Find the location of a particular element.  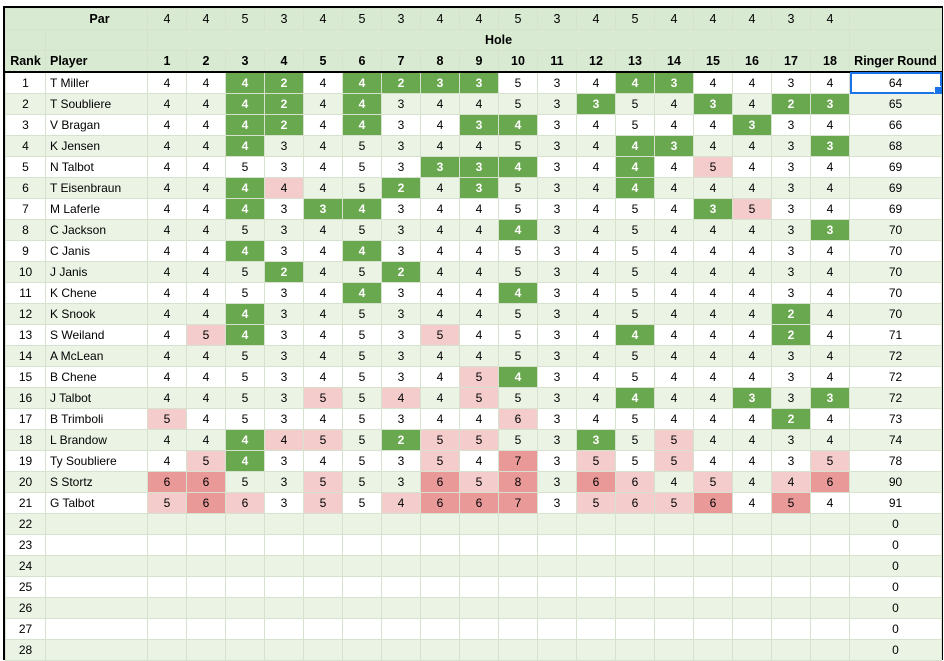

ringer-round-cell: 0 is located at coordinates (895, 566).